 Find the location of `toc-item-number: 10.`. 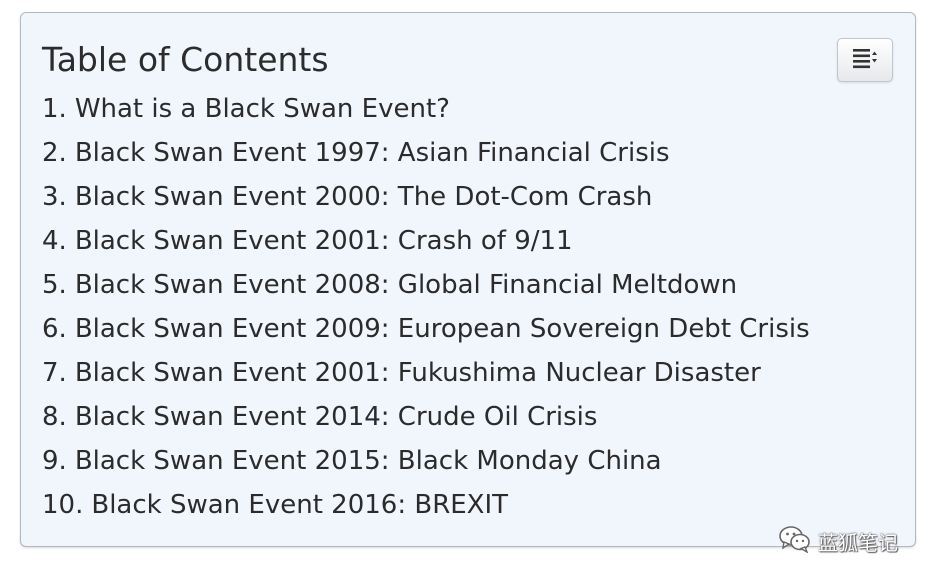

toc-item-number: 10. is located at coordinates (63, 505).